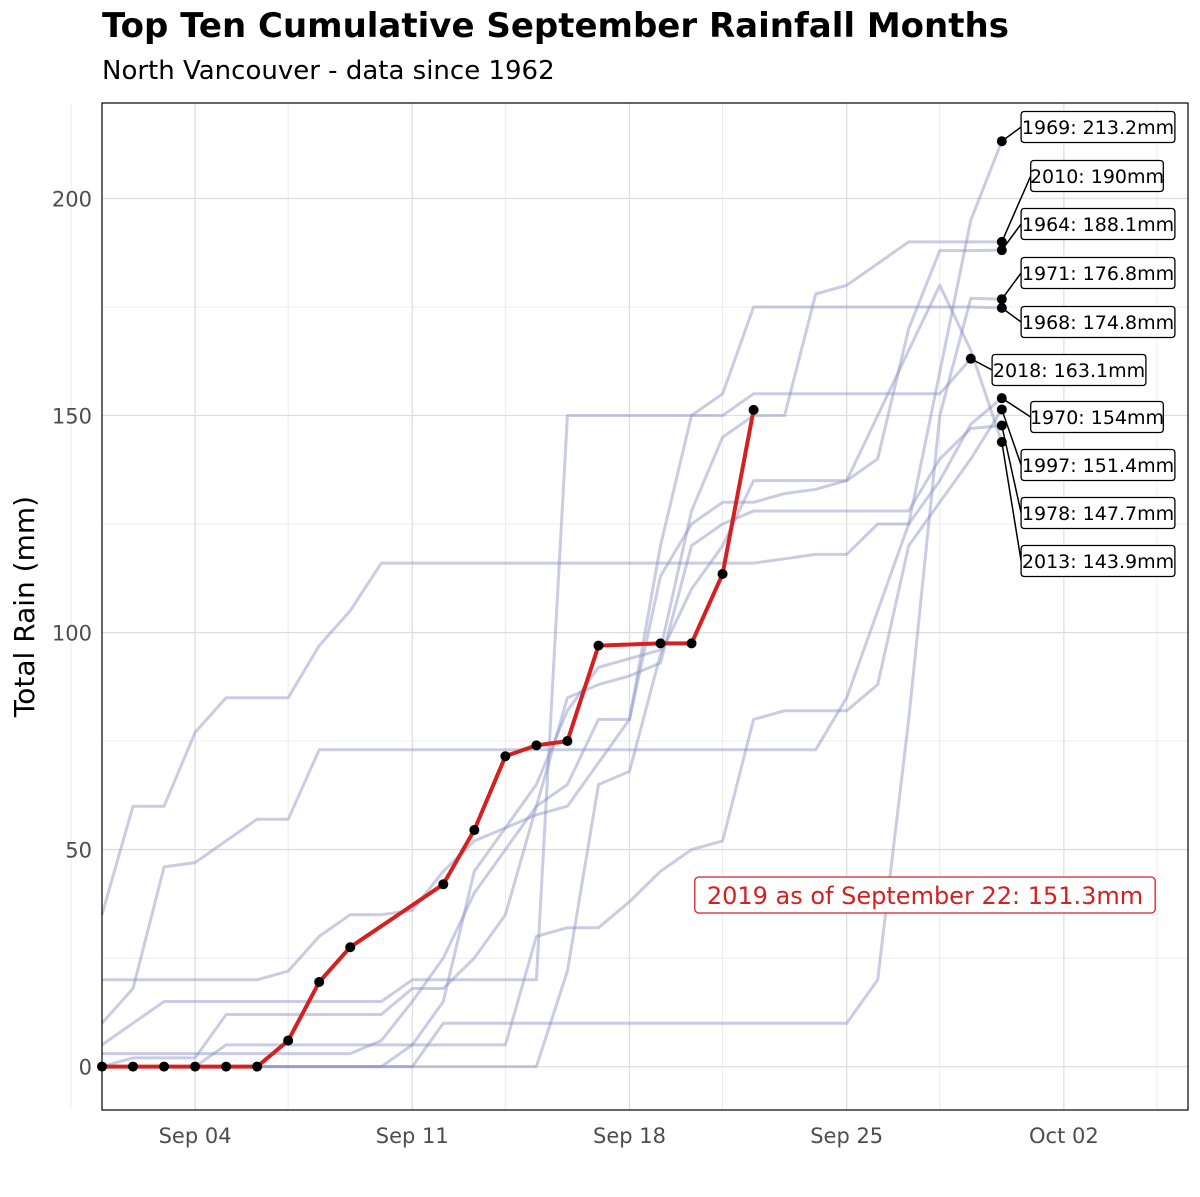 The height and width of the screenshot is (1197, 1200). What do you see at coordinates (72, 199) in the screenshot?
I see `y-tick-label: 200` at bounding box center [72, 199].